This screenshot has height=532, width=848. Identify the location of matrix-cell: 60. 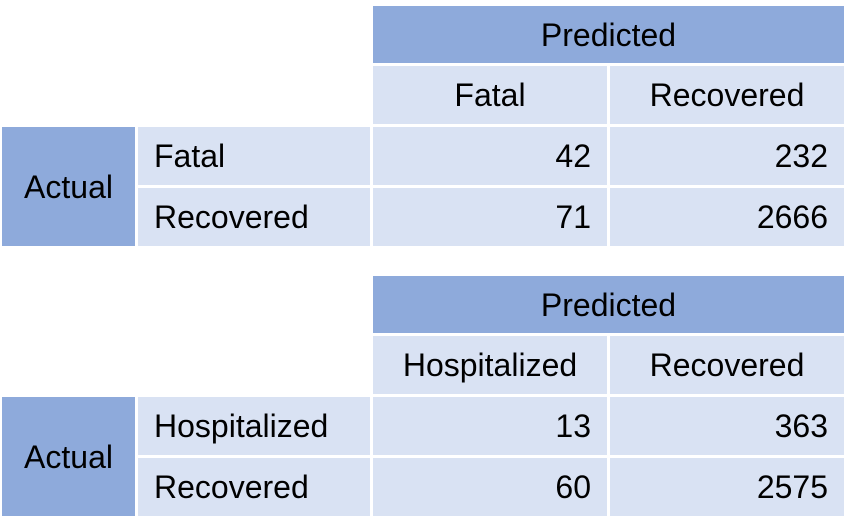
(490, 487).